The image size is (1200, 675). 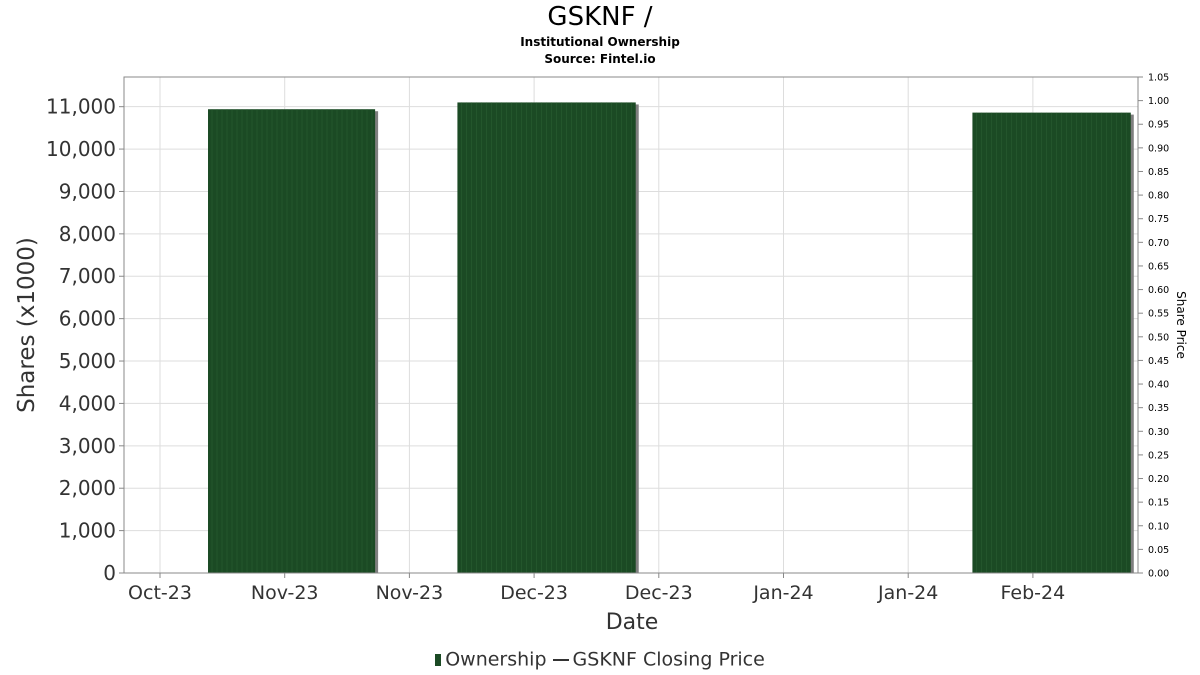 What do you see at coordinates (87, 531) in the screenshot?
I see `y-tick-label: 1,000` at bounding box center [87, 531].